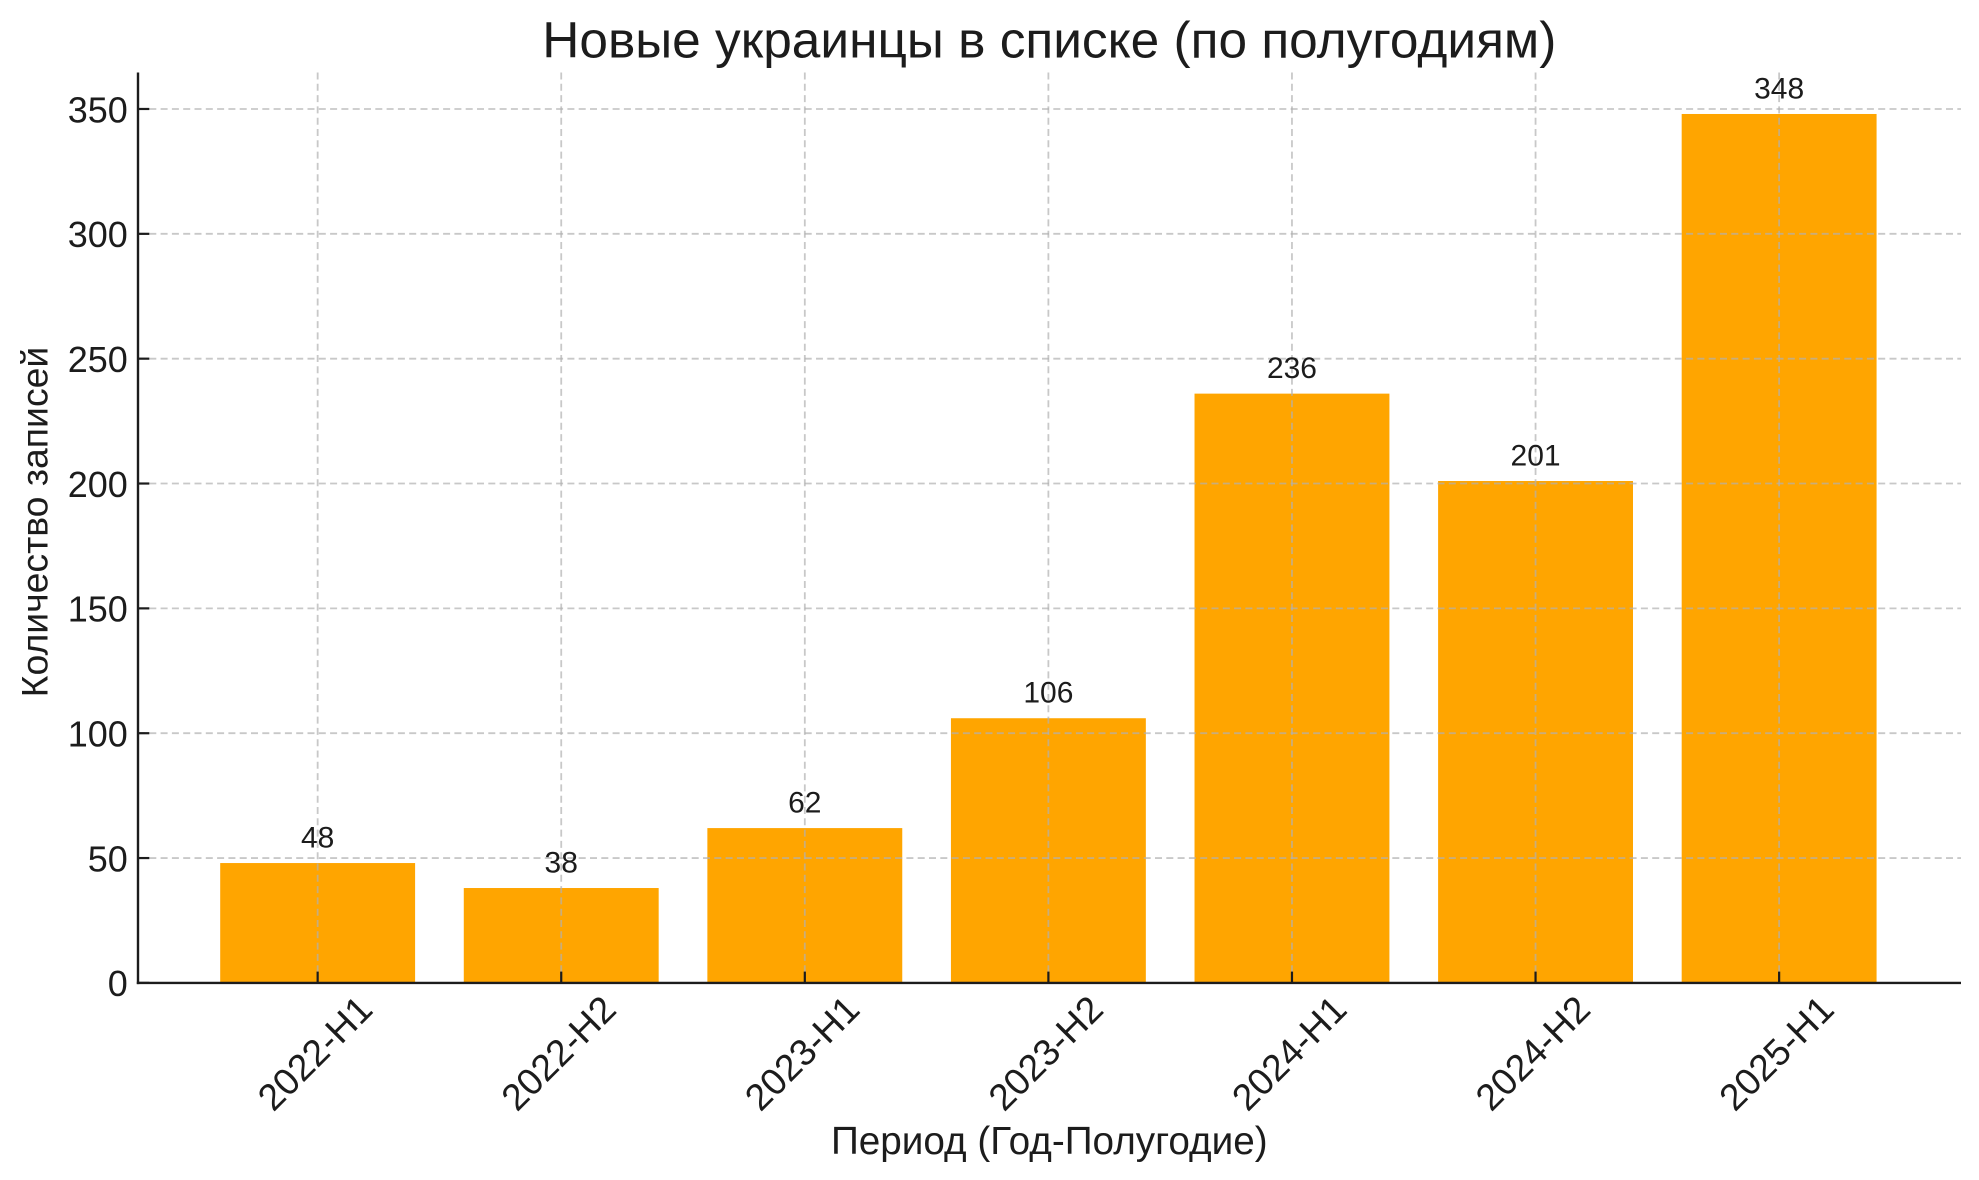 The width and height of the screenshot is (1979, 1180). Describe the element at coordinates (1049, 39) in the screenshot. I see `svg-text:Новые украинцы в списке (по по: Новые украинцы в списке (по полугодиям)` at that location.